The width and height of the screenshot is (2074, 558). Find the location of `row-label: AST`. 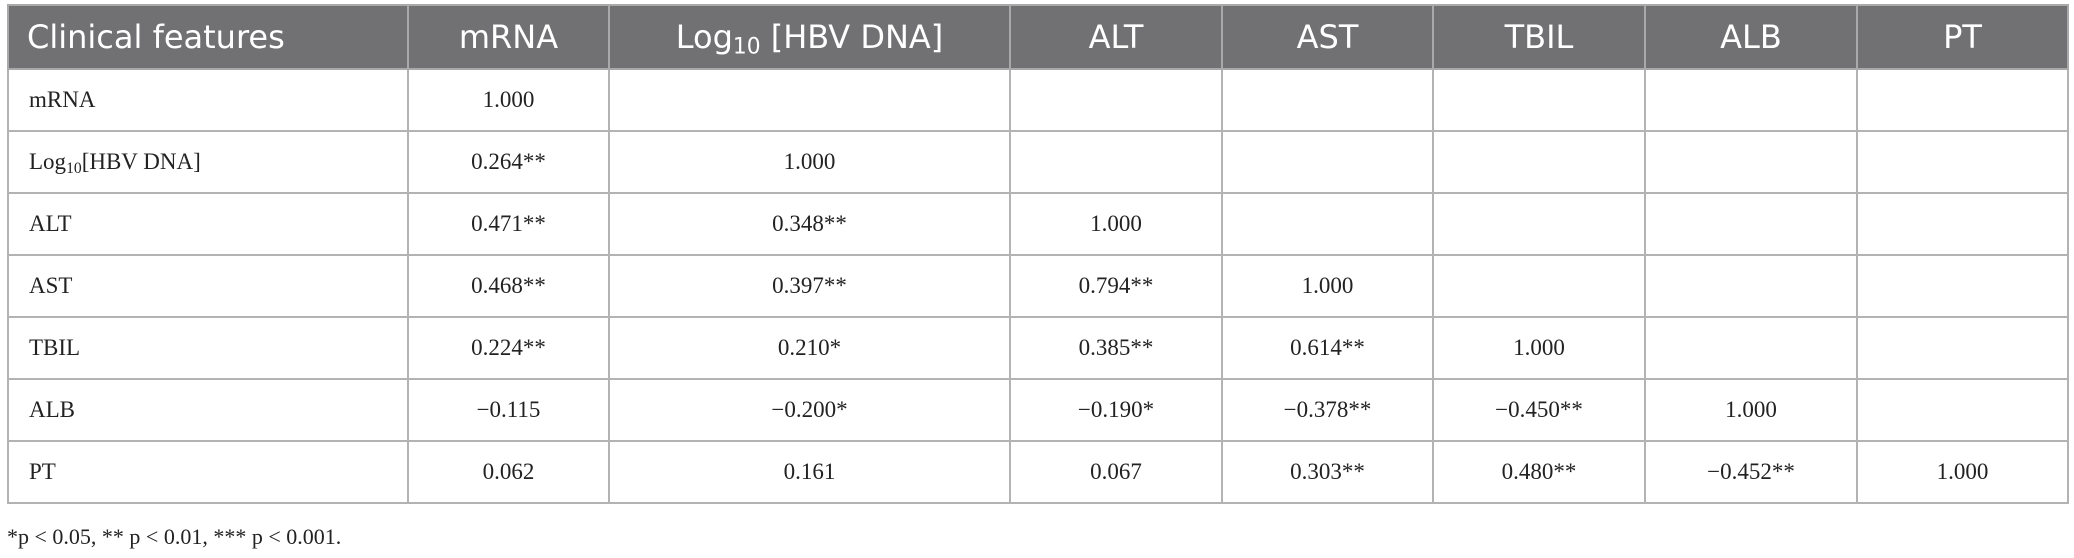

row-label: AST is located at coordinates (208, 286).